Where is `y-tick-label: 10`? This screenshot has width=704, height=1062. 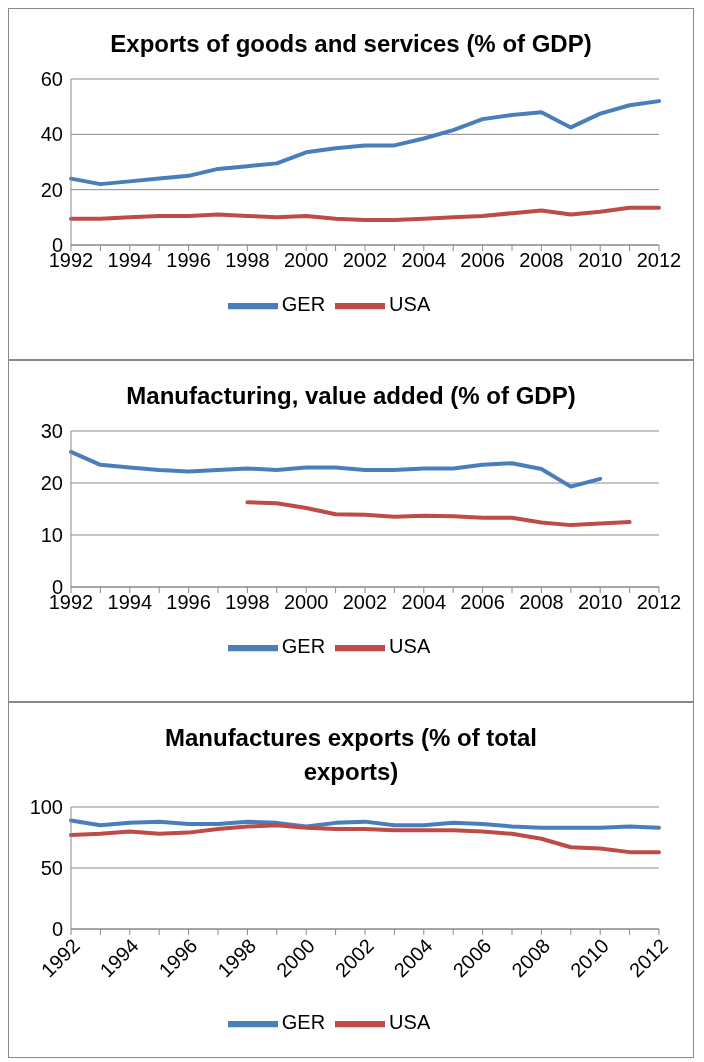 y-tick-label: 10 is located at coordinates (51, 535).